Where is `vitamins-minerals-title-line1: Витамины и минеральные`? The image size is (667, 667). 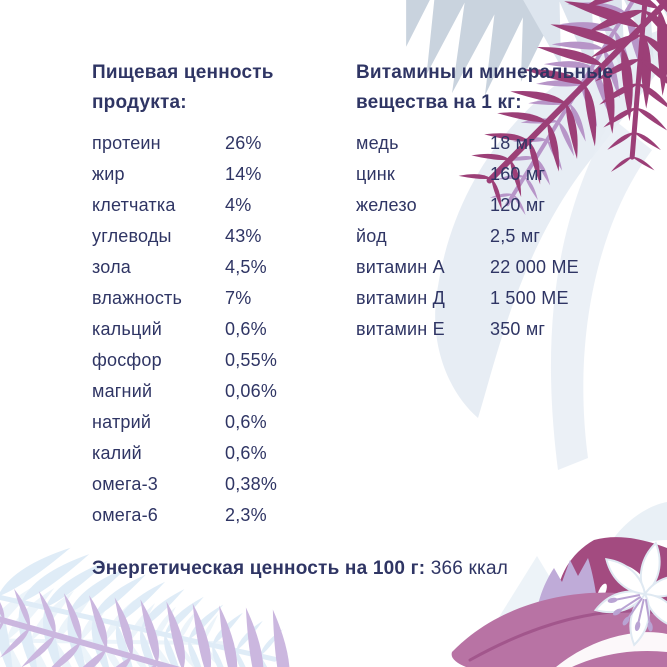
vitamins-minerals-title-line1: Витамины и минеральные is located at coordinates (485, 72).